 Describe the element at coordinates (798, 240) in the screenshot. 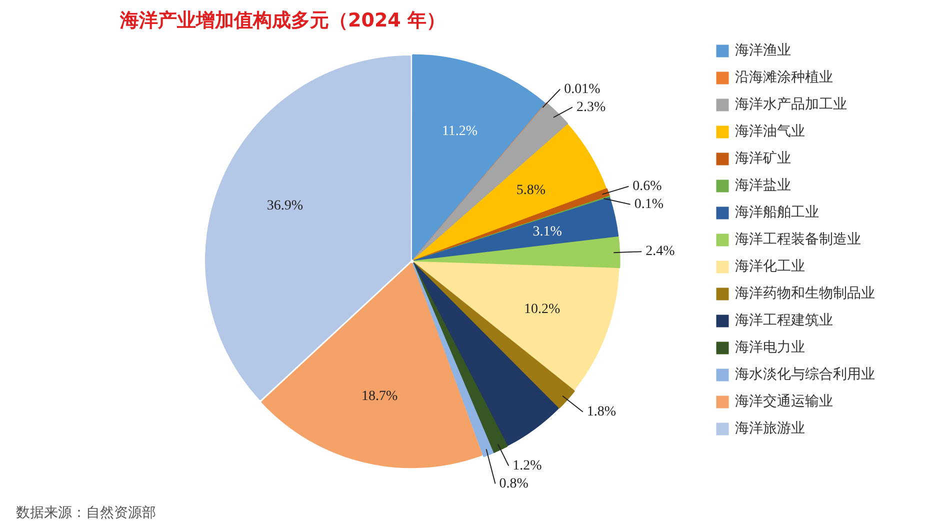

I see `legend-label: 海洋工程装备制造业` at that location.